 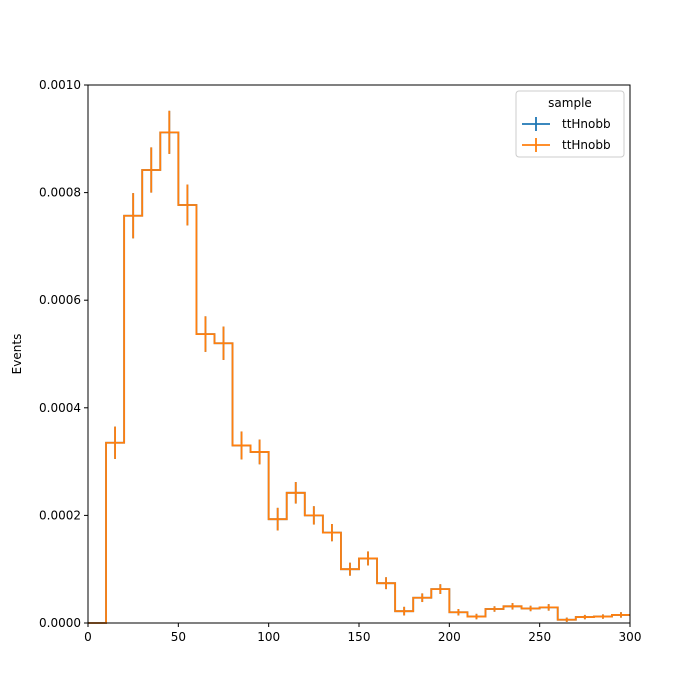 What do you see at coordinates (268, 637) in the screenshot?
I see `x-tick-label: 100` at bounding box center [268, 637].